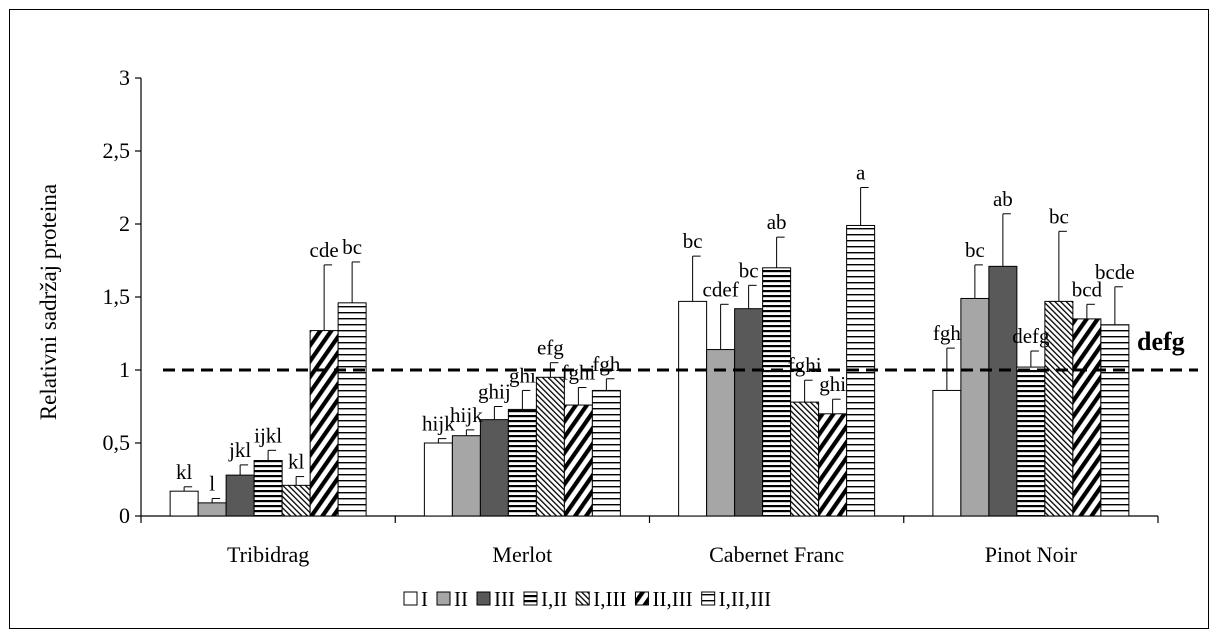 This screenshot has height=635, width=1209. What do you see at coordinates (1031, 554) in the screenshot?
I see `x-tick-label: Pinot Noir` at bounding box center [1031, 554].